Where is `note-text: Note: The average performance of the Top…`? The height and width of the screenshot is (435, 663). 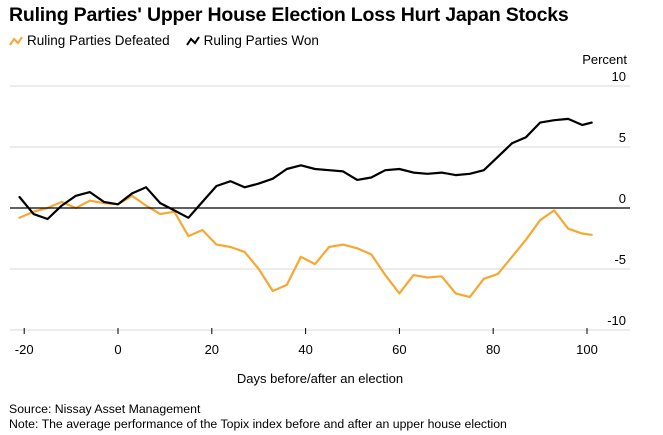 note-text: Note: The average performance of the Top… is located at coordinates (258, 424).